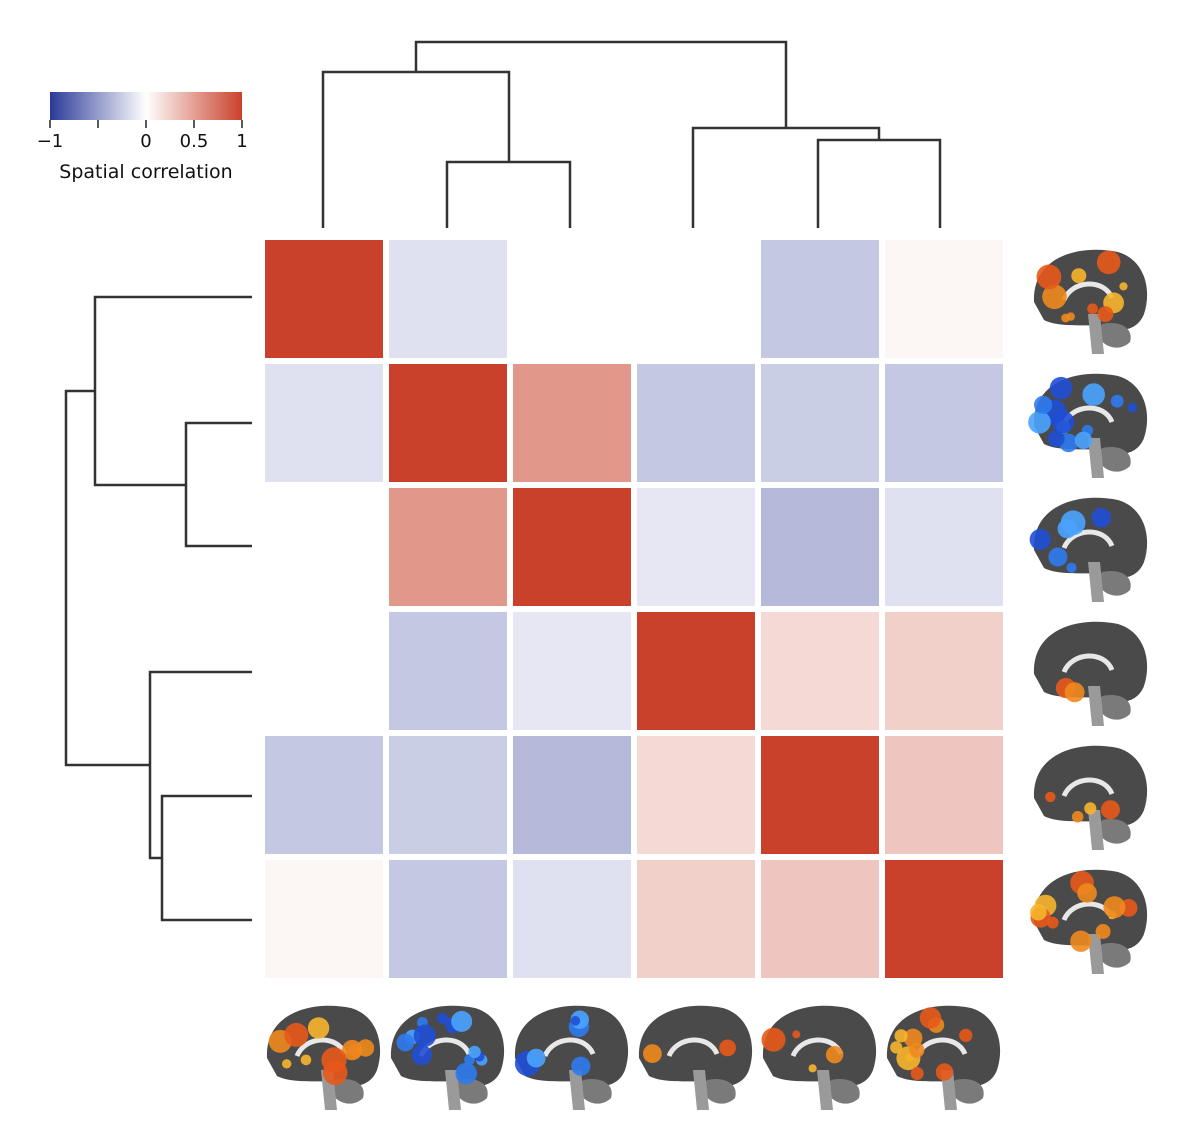 The image size is (1200, 1144). Describe the element at coordinates (631, 134) in the screenshot. I see `top-dendrogram` at that location.